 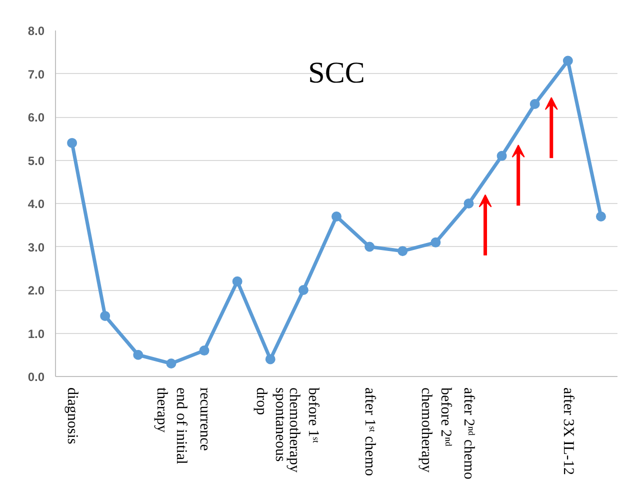 I want to click on x-tick-label: diagnosis, so click(x=72, y=416).